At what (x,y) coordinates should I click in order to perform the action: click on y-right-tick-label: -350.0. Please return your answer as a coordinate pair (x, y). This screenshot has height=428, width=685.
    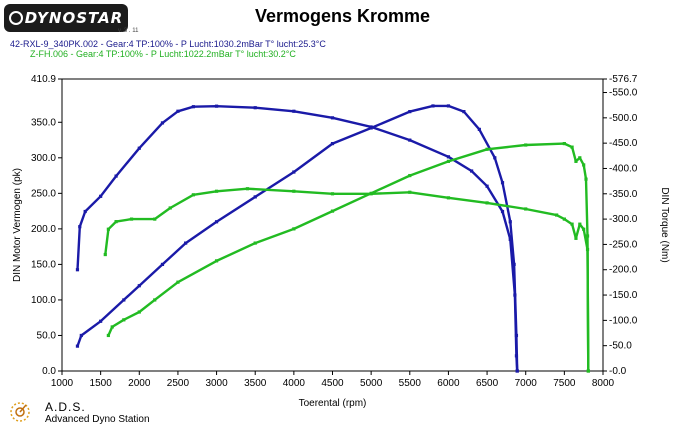
    Looking at the image, I should click on (623, 194).